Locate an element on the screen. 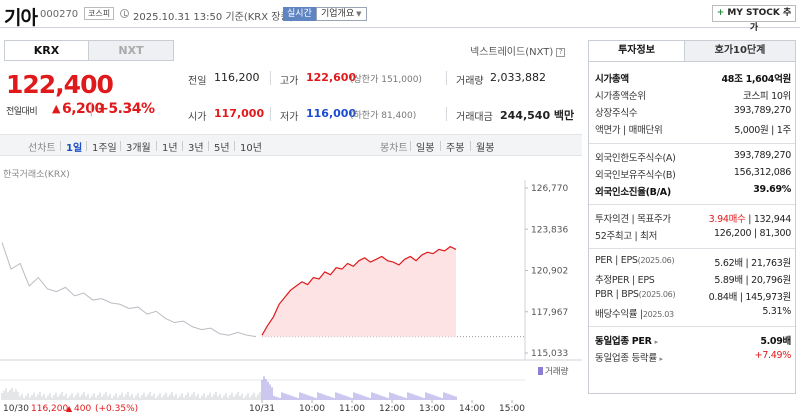  y-tick-label: 117,967 is located at coordinates (549, 313).